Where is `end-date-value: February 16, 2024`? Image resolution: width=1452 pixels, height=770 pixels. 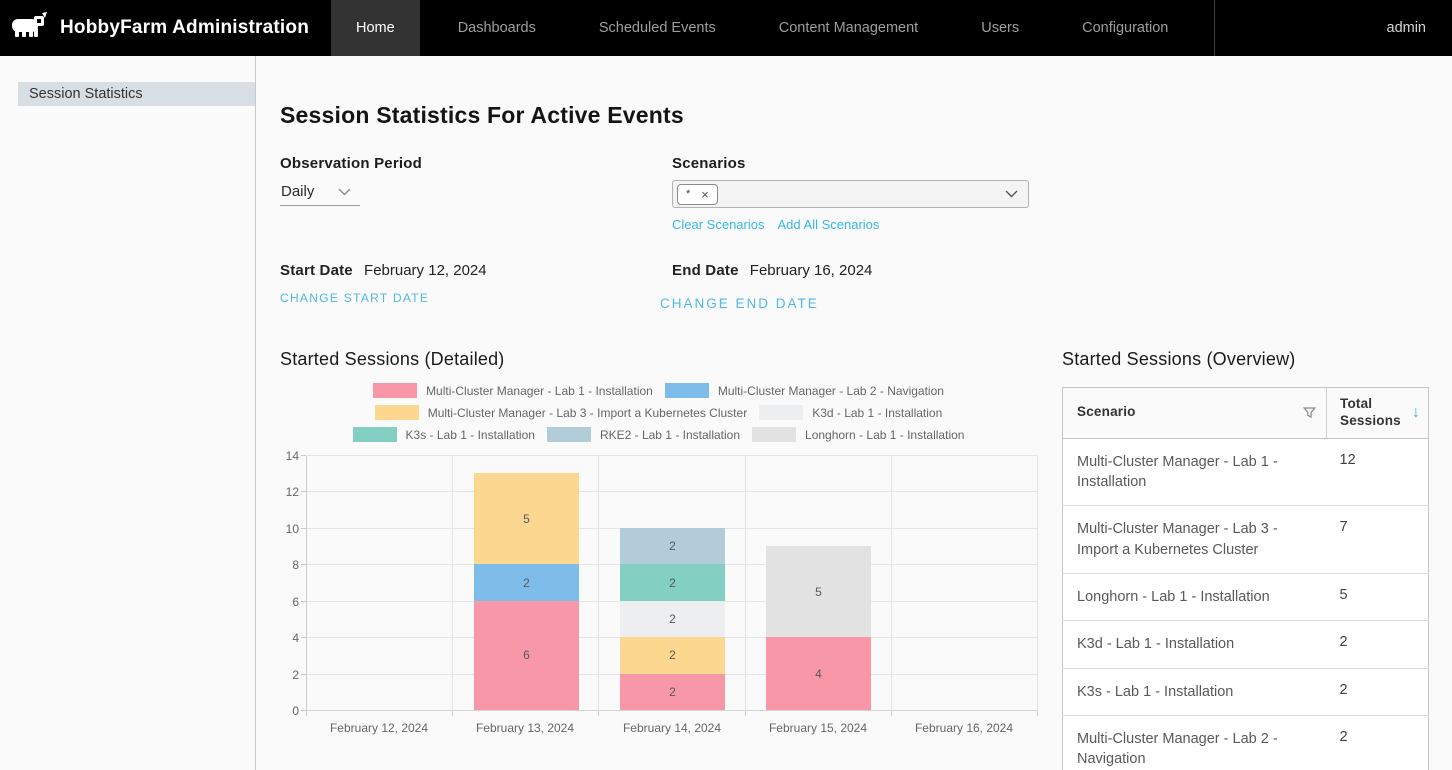
end-date-value: February 16, 2024 is located at coordinates (811, 270).